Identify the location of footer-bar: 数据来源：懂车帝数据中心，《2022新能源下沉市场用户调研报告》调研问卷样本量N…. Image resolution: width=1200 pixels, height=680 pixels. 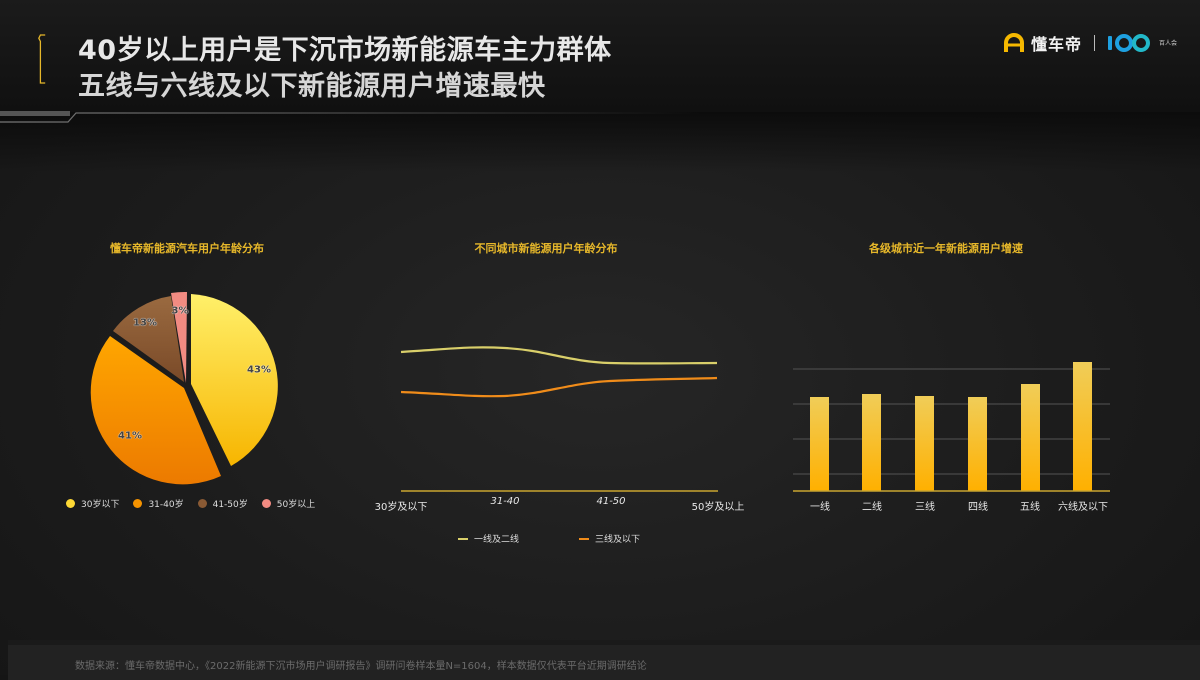
(604, 660).